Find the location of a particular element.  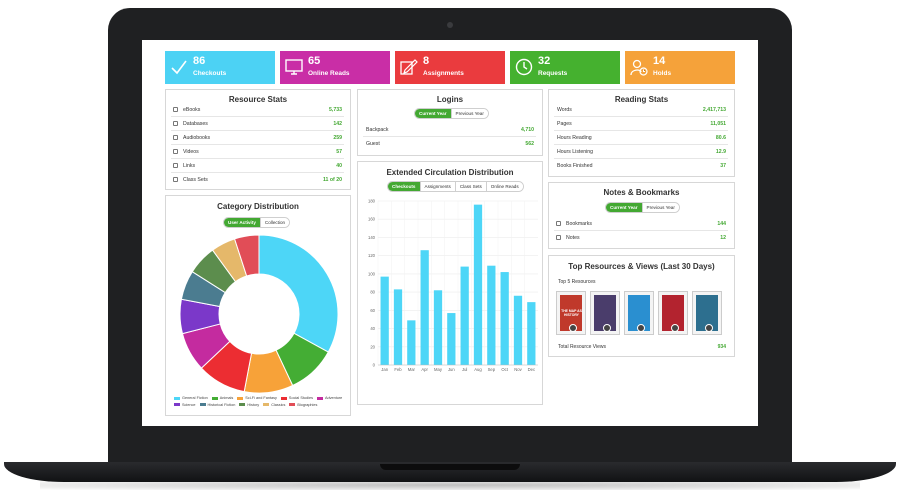

x-tick-label: Jan is located at coordinates (384, 369).